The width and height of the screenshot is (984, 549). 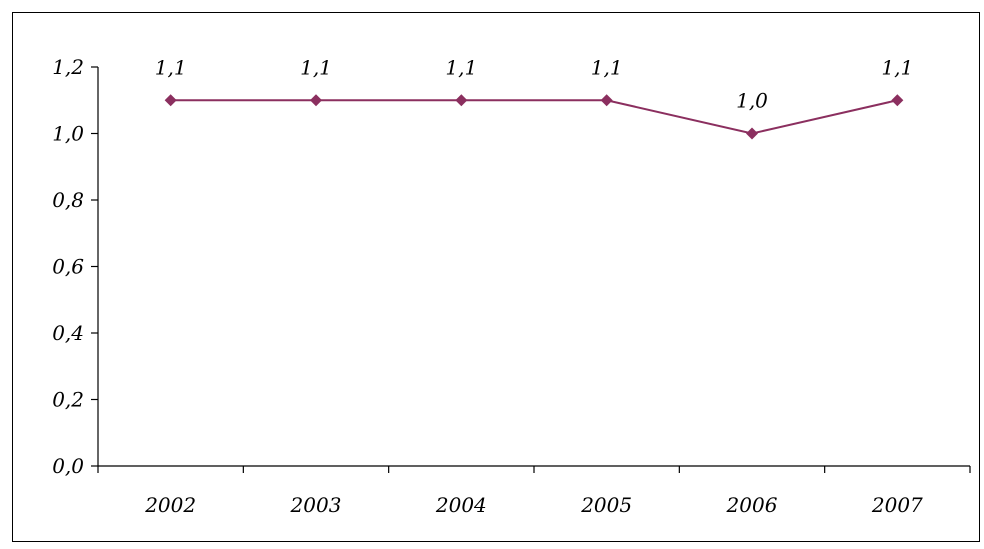 I want to click on data-labels: 1,1 1,1 1,1 1,1 1,0 1,1, so click(x=534, y=83).